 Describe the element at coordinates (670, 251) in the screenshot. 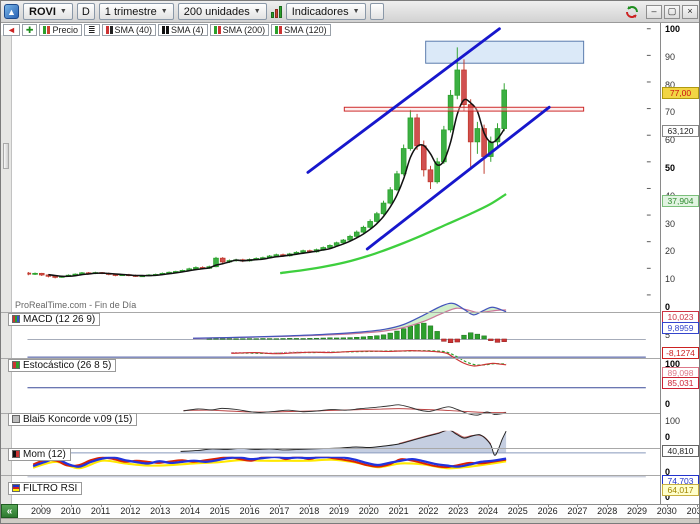

I see `price-axis-tick: 20` at that location.